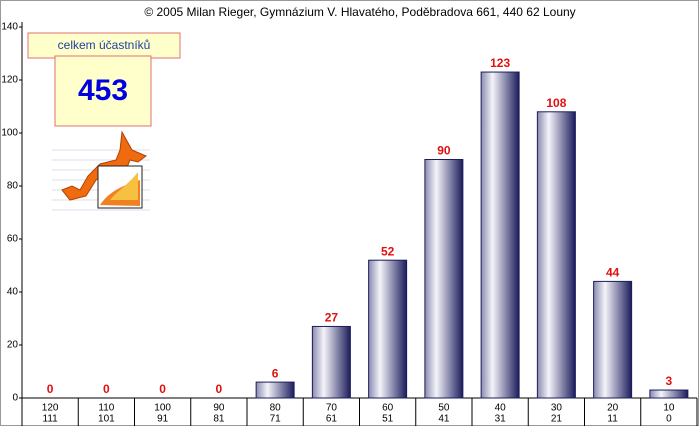 The height and width of the screenshot is (426, 699). Describe the element at coordinates (444, 419) in the screenshot. I see `x-tick-label: 41` at that location.